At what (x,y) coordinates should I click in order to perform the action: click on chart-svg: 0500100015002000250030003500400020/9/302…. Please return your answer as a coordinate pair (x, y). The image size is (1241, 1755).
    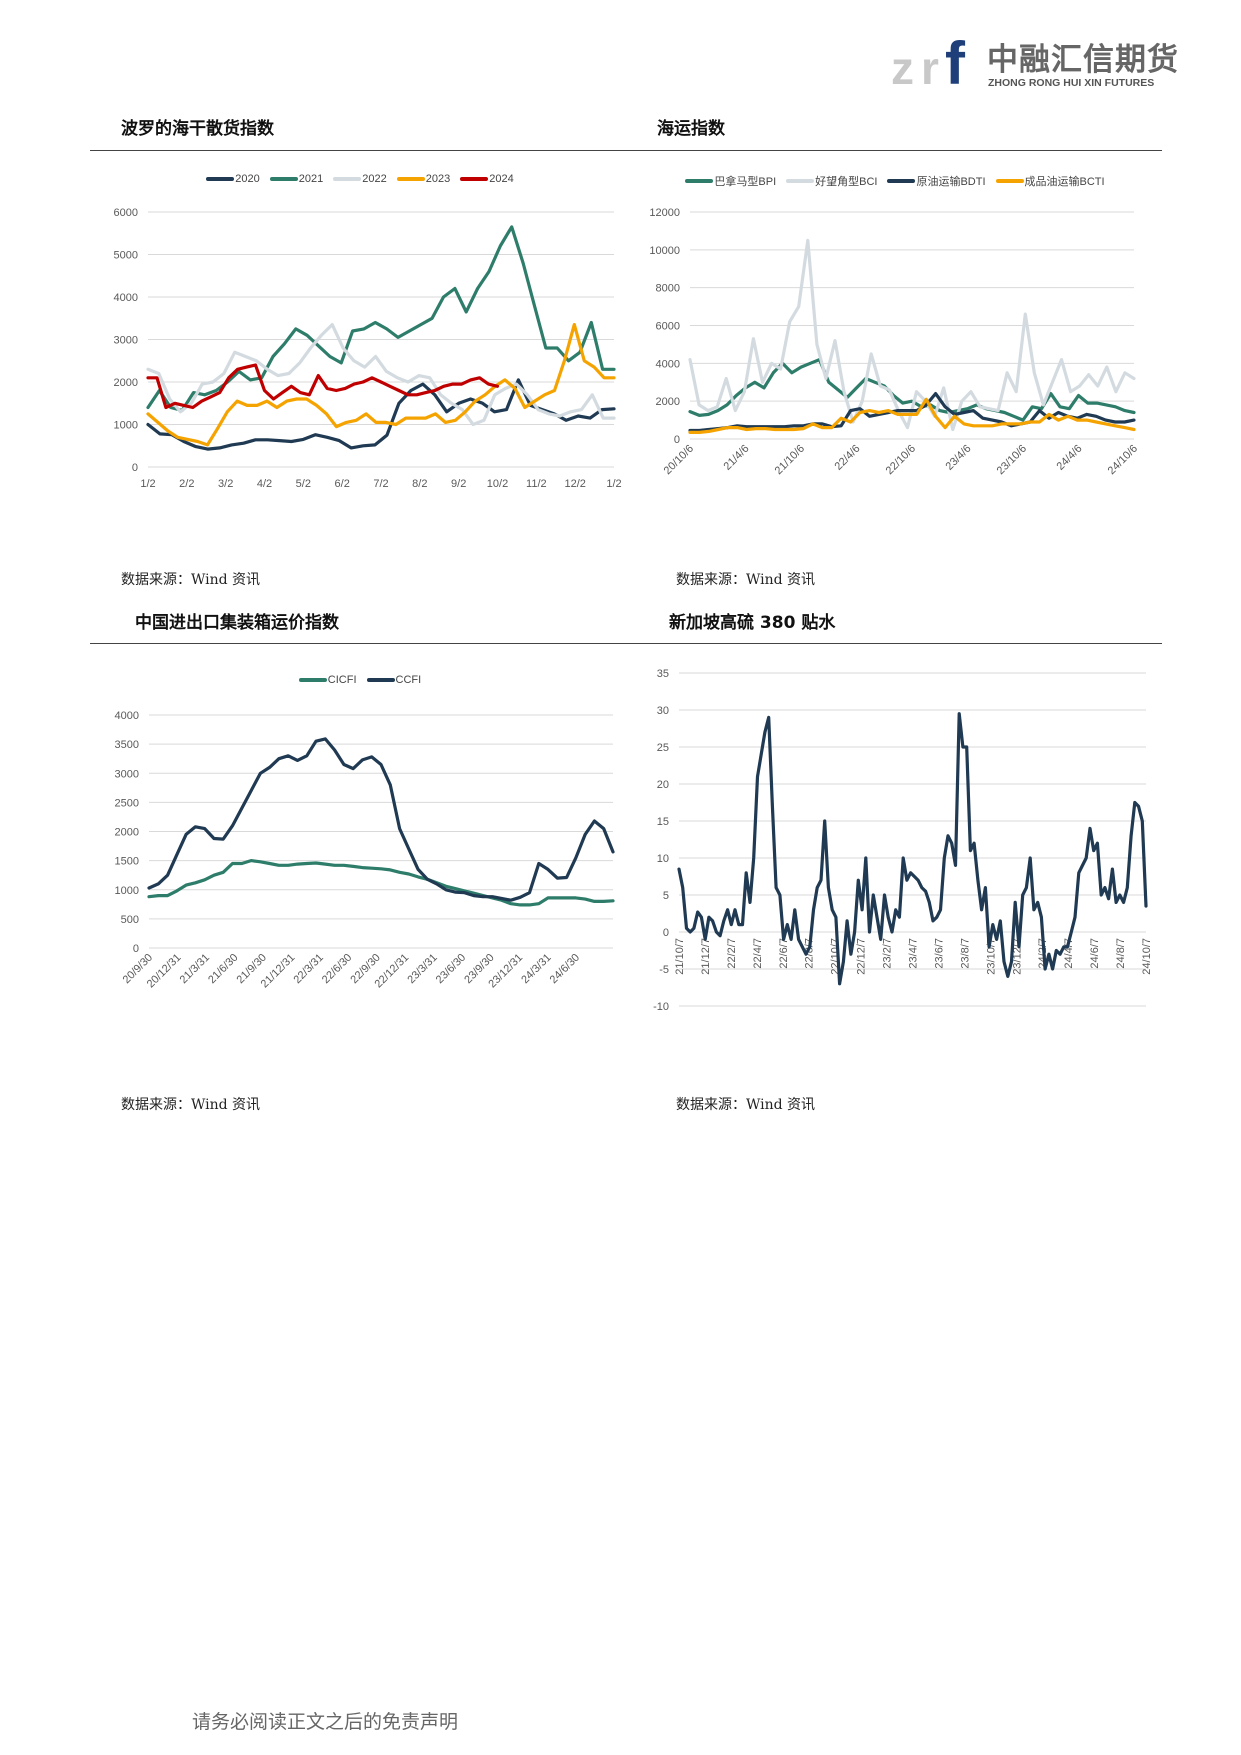
    Looking at the image, I should click on (365, 850).